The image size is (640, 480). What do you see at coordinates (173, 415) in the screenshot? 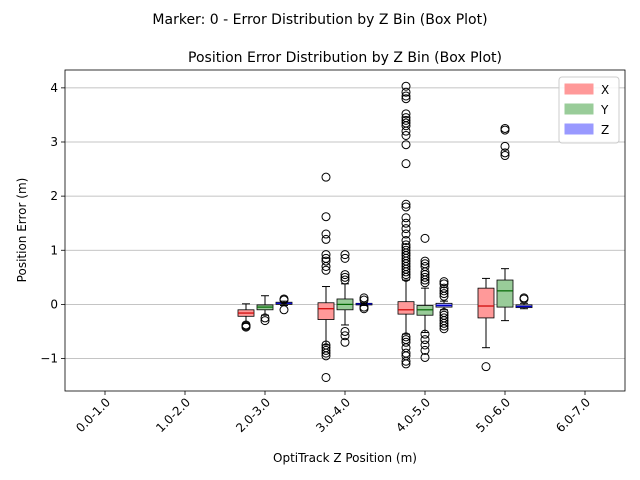
I see `x-tick-label-1: 1.0-2.0` at bounding box center [173, 415].